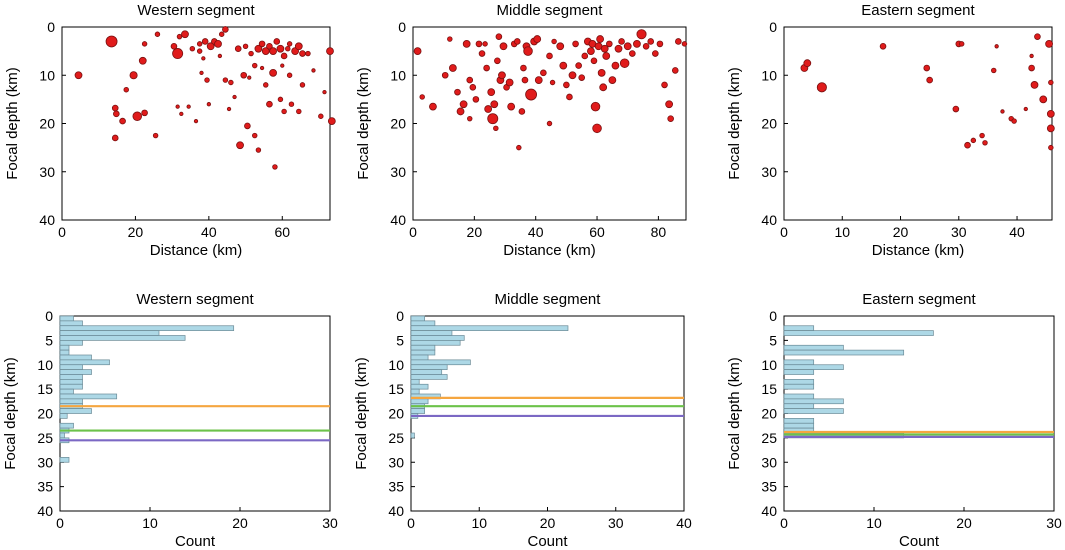  What do you see at coordinates (361, 413) in the screenshot?
I see `y-axis-label: Focal depth (km)` at bounding box center [361, 413].